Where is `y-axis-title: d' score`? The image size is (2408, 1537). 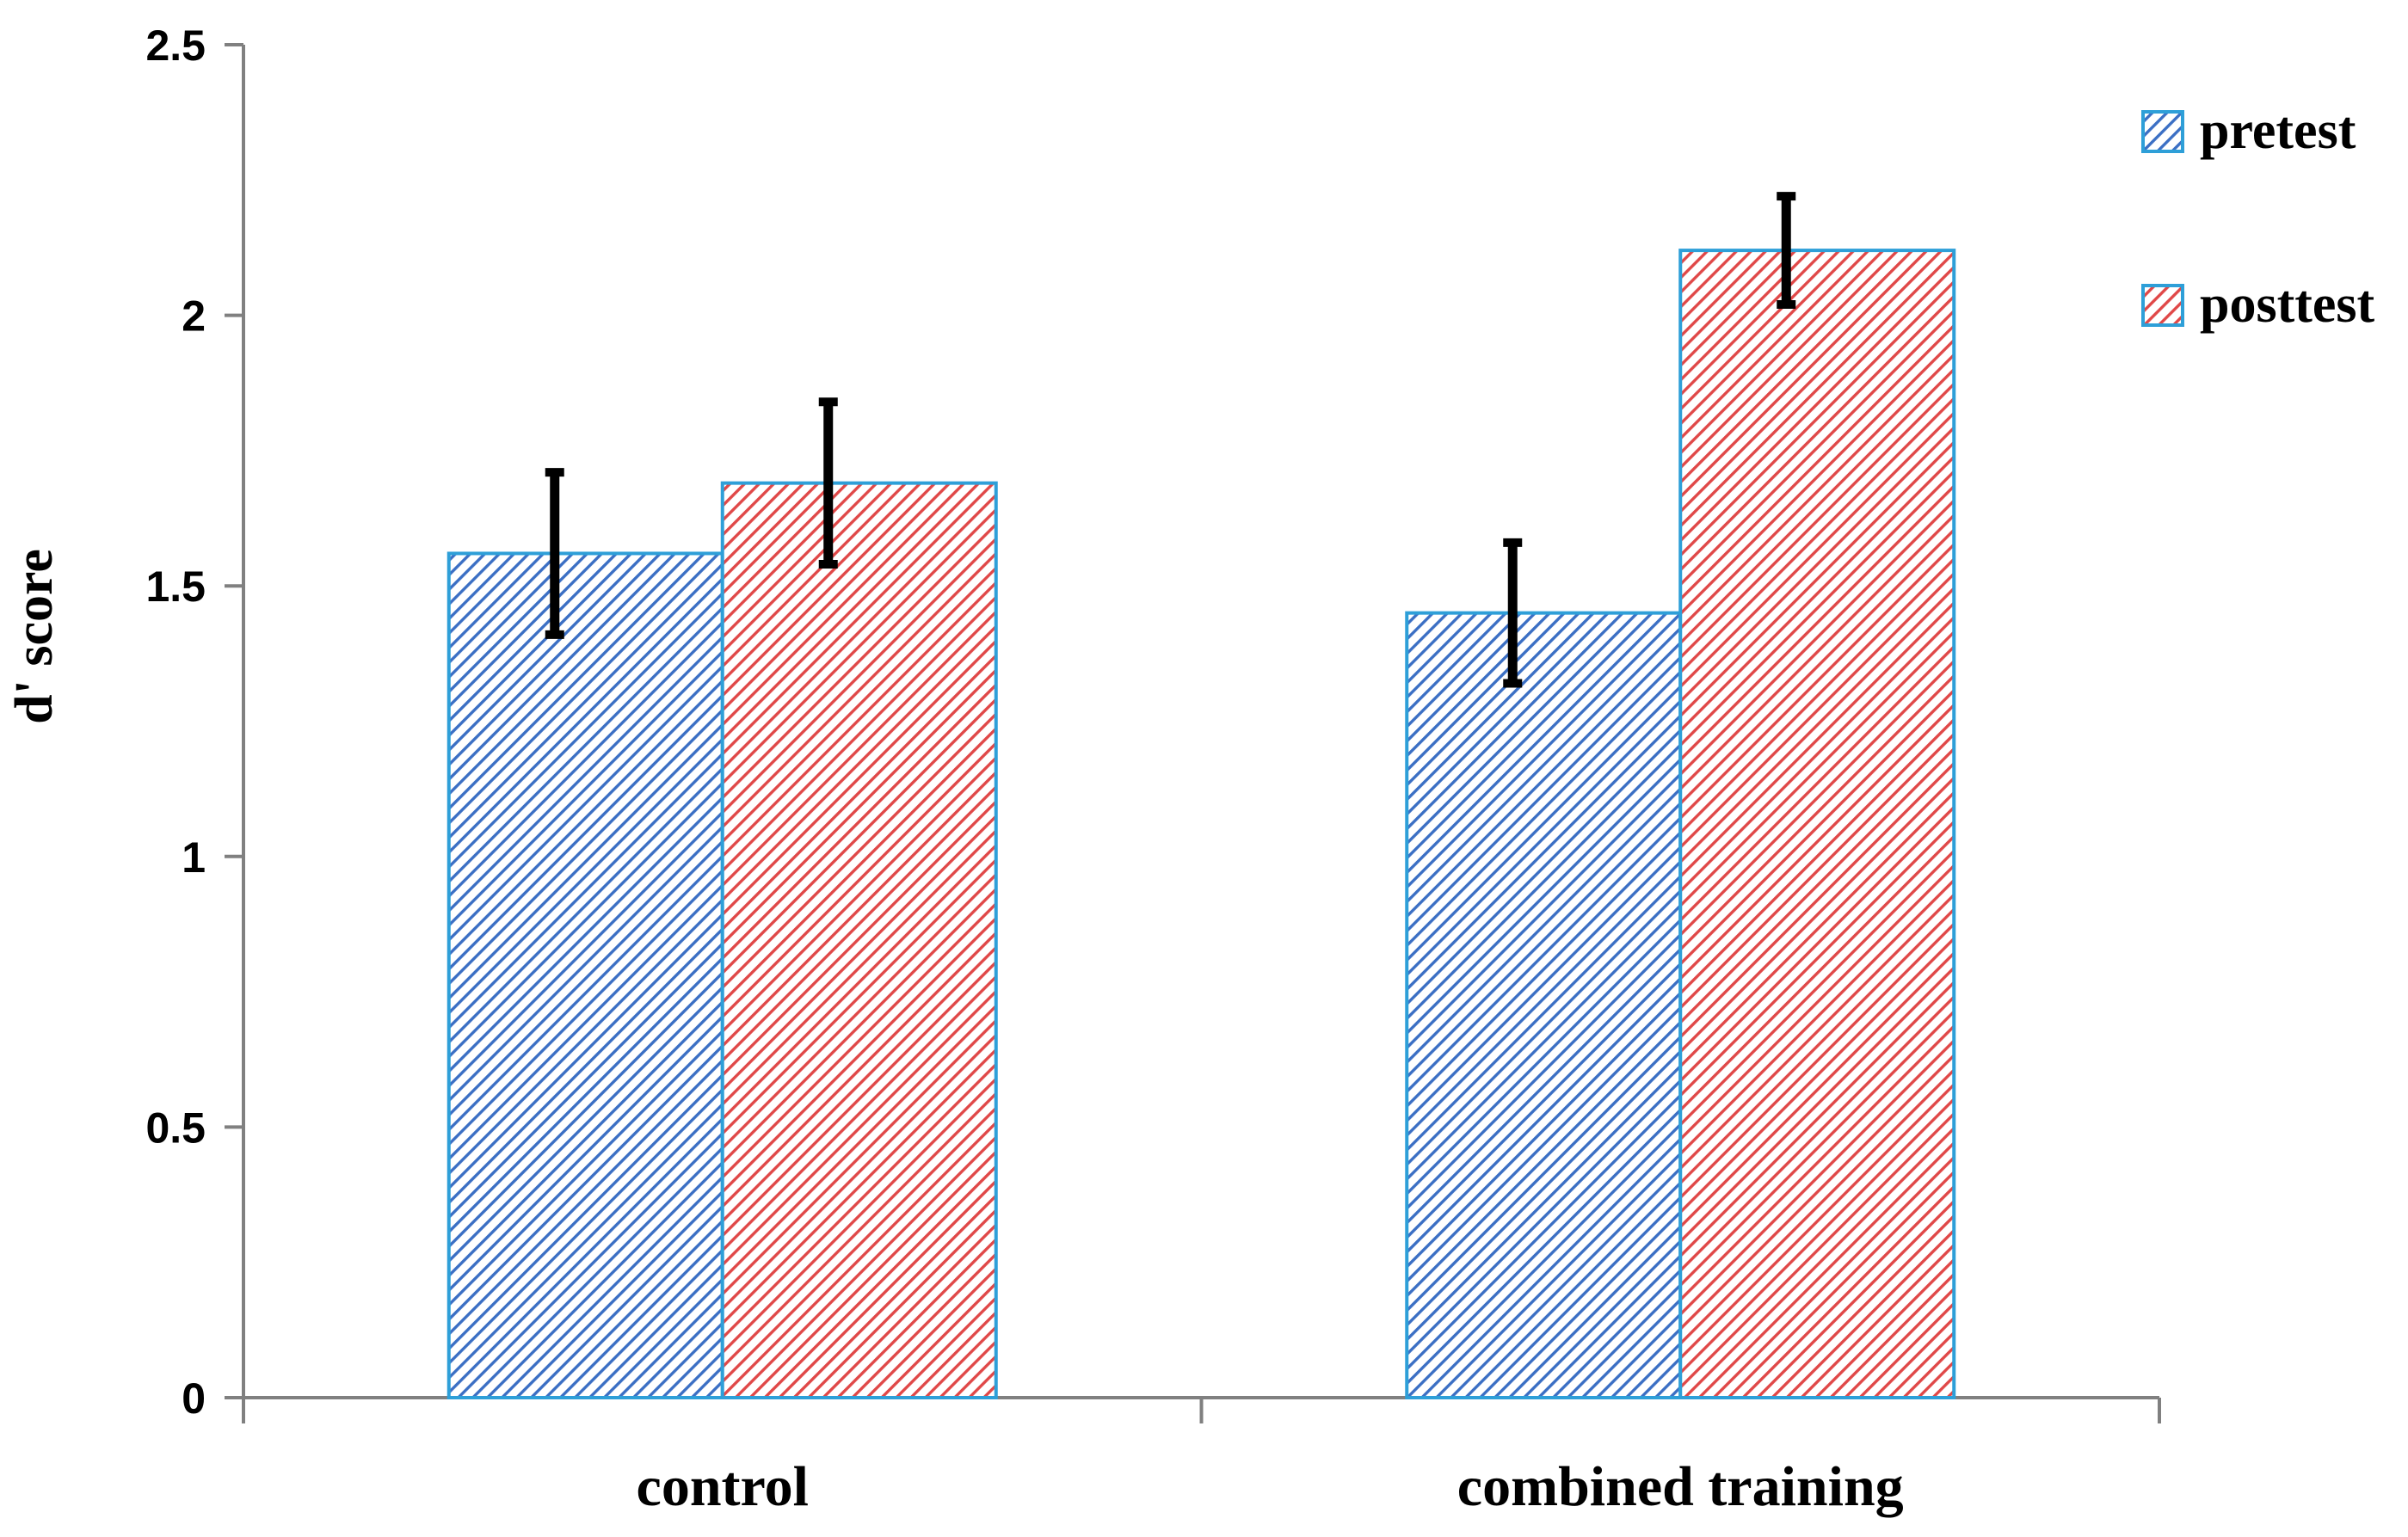 y-axis-title: d' score is located at coordinates (34, 636).